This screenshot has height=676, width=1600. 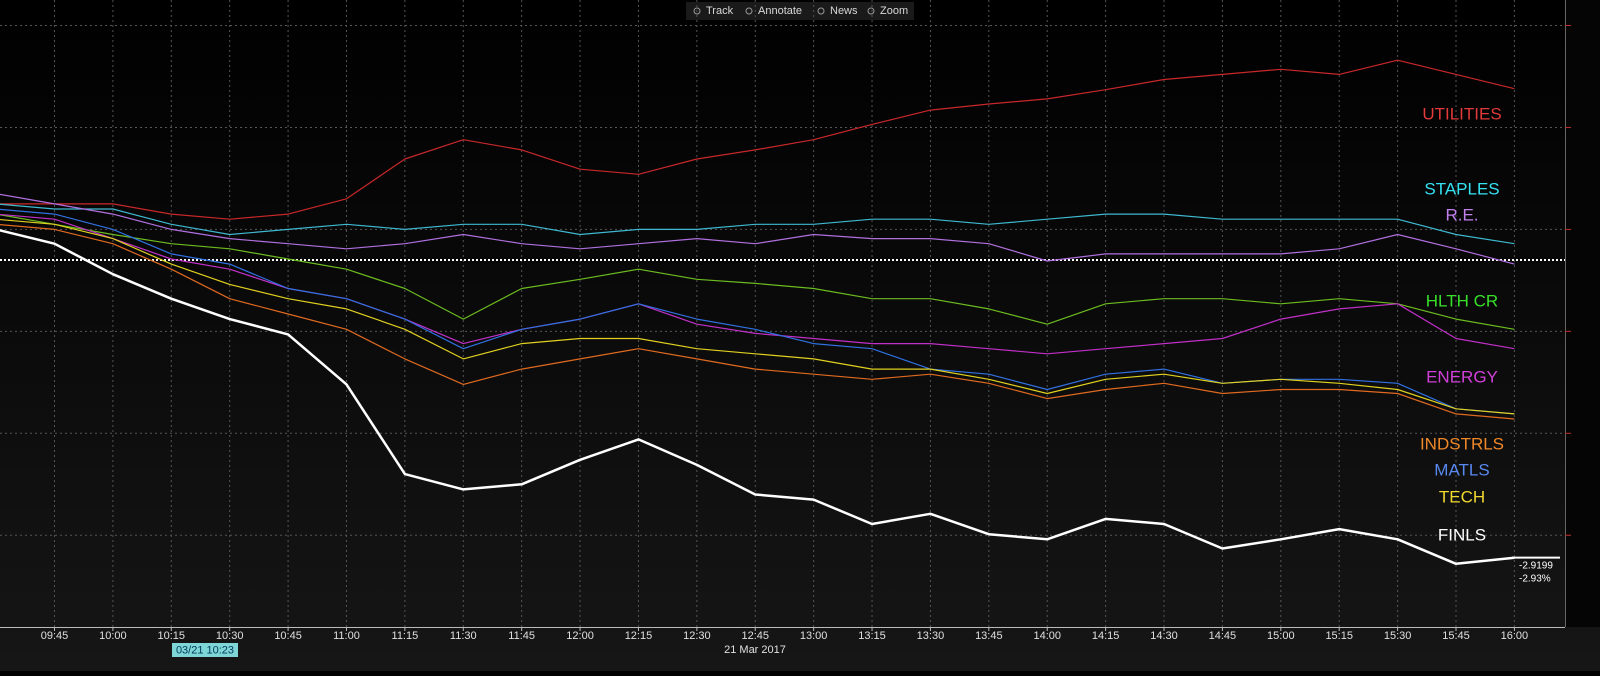 What do you see at coordinates (1462, 443) in the screenshot?
I see `series-label: INDSTRLS` at bounding box center [1462, 443].